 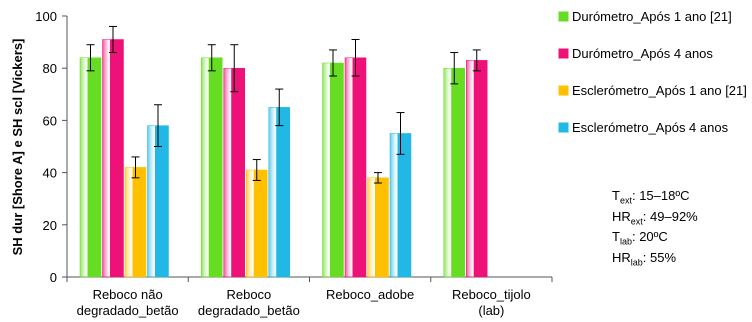 What do you see at coordinates (17, 147) in the screenshot?
I see `y-axis-label: SH dur [Shore A] e SH scl [Vickers]` at bounding box center [17, 147].